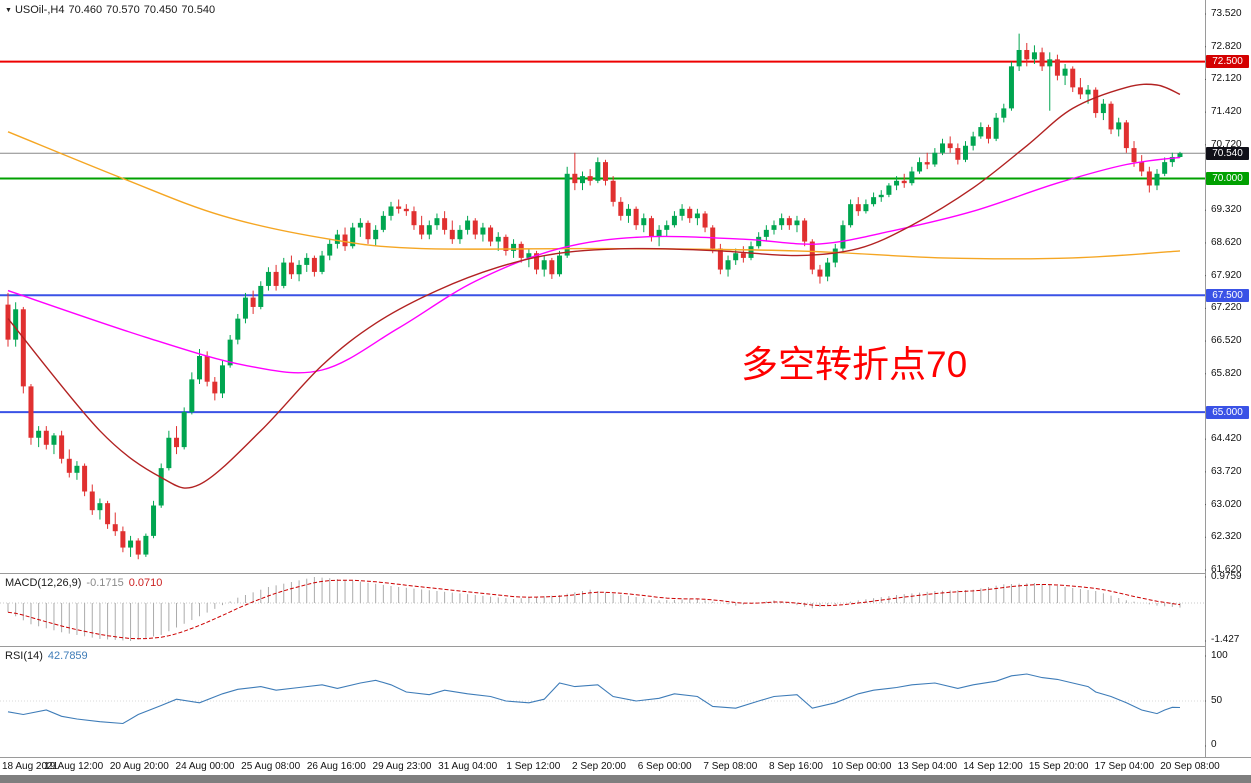 This screenshot has width=1251, height=783. I want to click on price-tick-label: 69.320, so click(1226, 210).